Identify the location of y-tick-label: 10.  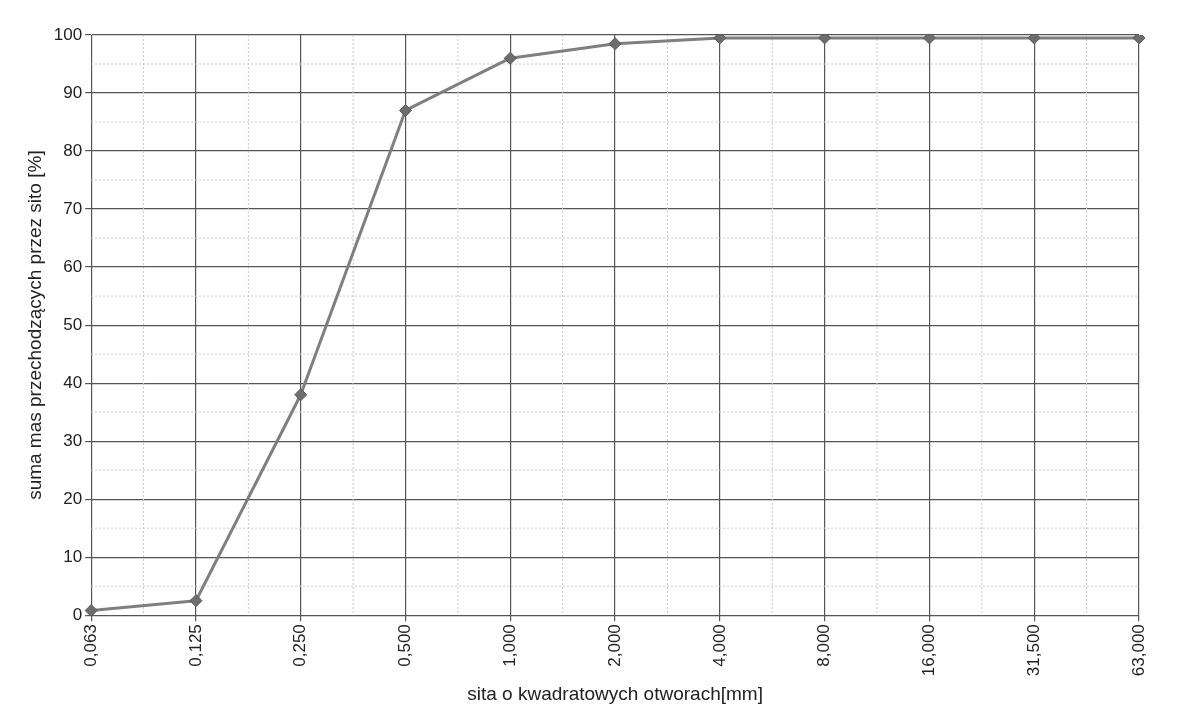
(73, 556).